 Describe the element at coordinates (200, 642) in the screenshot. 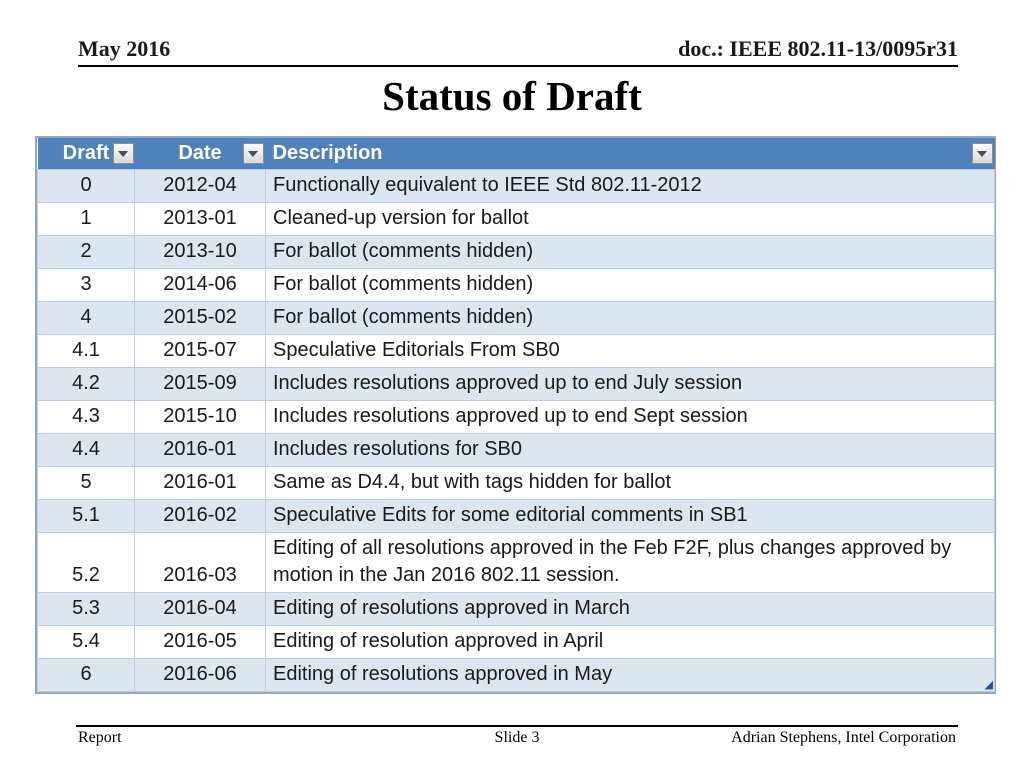

I see `cell-date: 2016-05` at that location.